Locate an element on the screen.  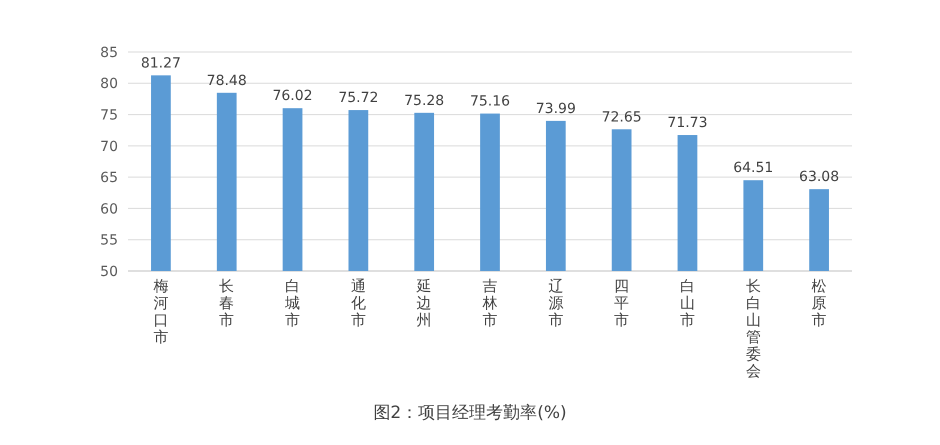
y-tick-label: 80 is located at coordinates (109, 84).